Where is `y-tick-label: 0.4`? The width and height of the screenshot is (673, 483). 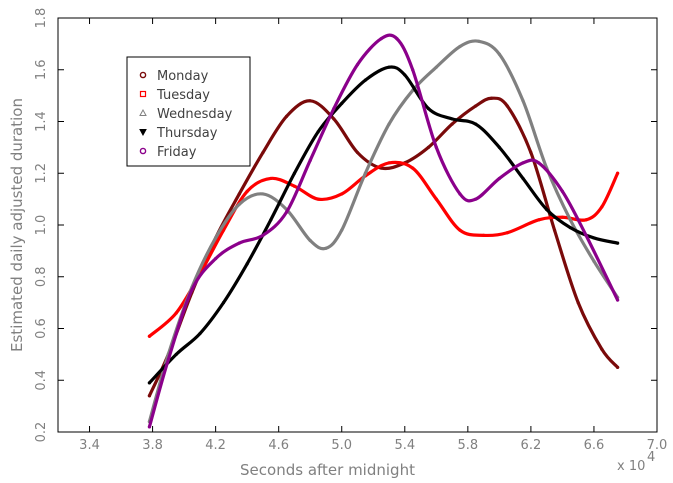 y-tick-label: 0.4 is located at coordinates (41, 380).